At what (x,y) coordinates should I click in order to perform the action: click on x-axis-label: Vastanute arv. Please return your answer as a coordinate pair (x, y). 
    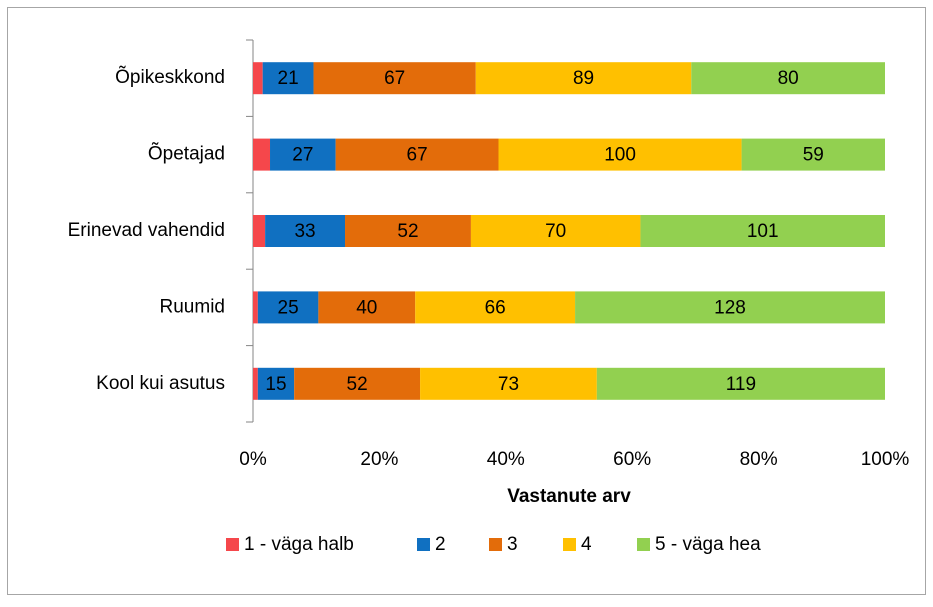
    Looking at the image, I should click on (569, 496).